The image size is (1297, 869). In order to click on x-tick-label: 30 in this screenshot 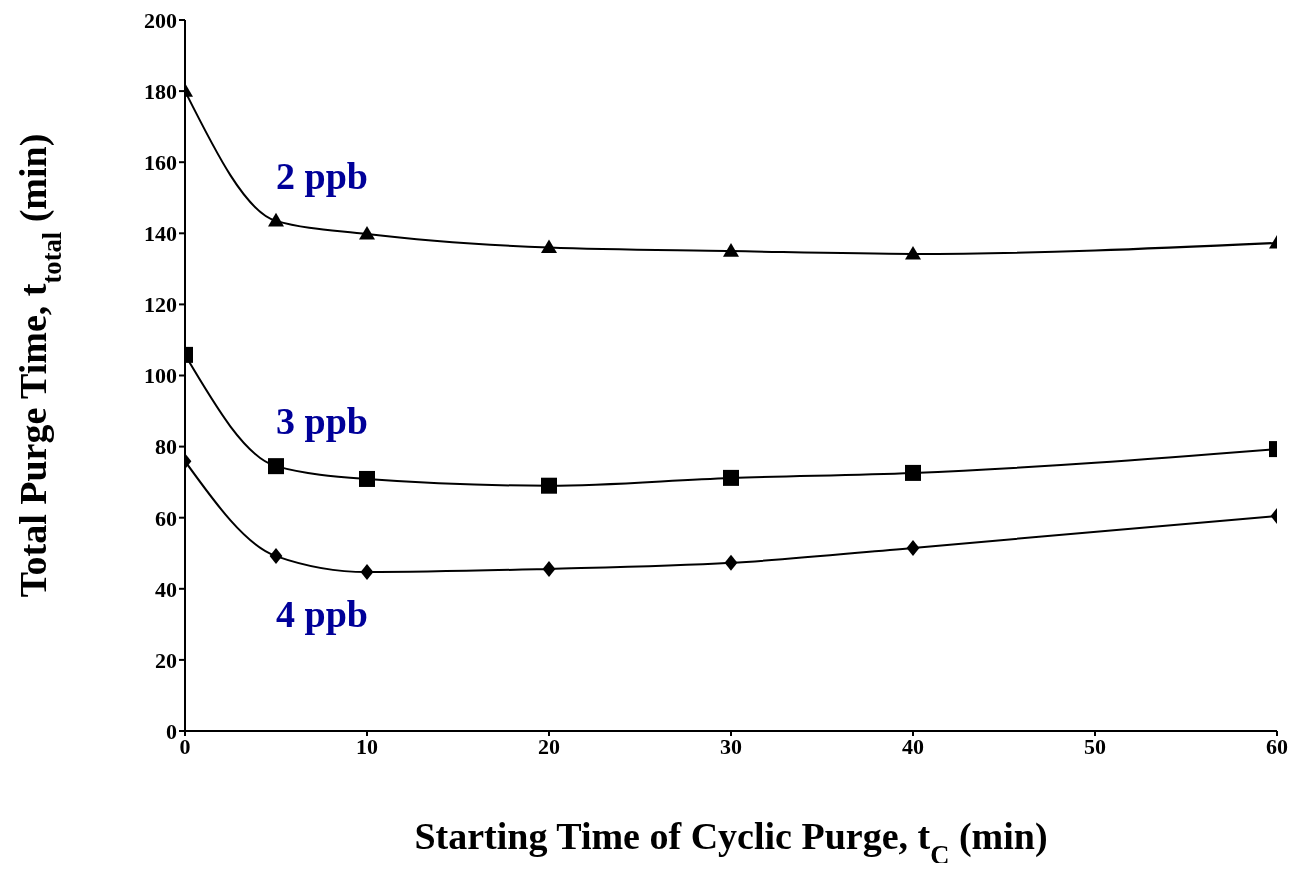, I will do `click(731, 746)`.